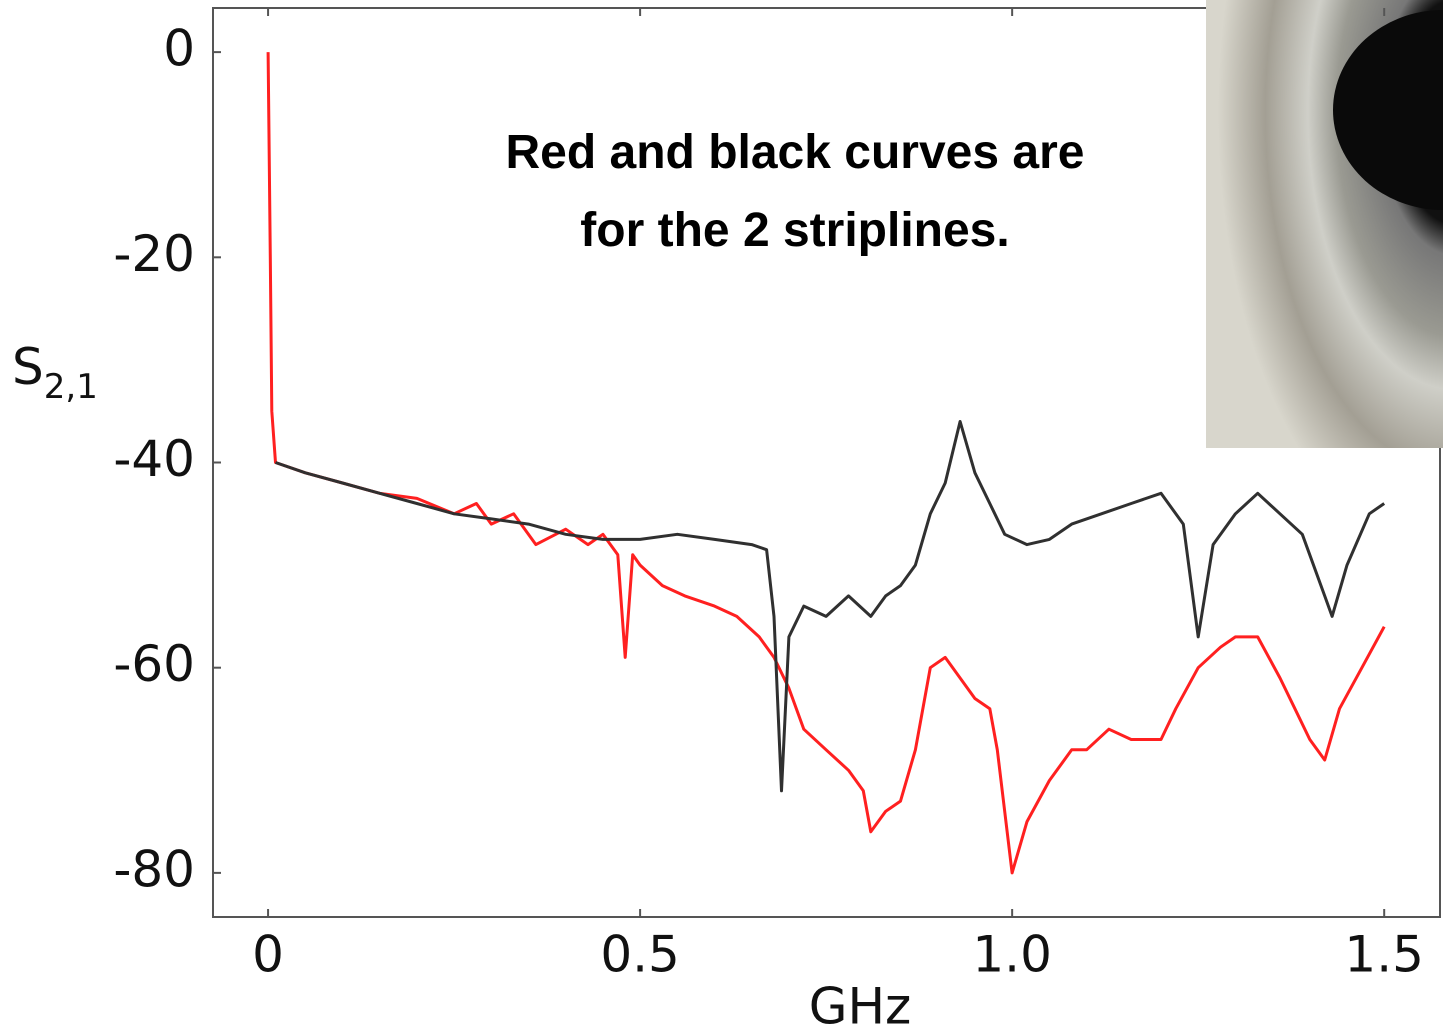 Image resolution: width=1443 pixels, height=1034 pixels. What do you see at coordinates (1384, 955) in the screenshot?
I see `x-tick-label: 1.5` at bounding box center [1384, 955].